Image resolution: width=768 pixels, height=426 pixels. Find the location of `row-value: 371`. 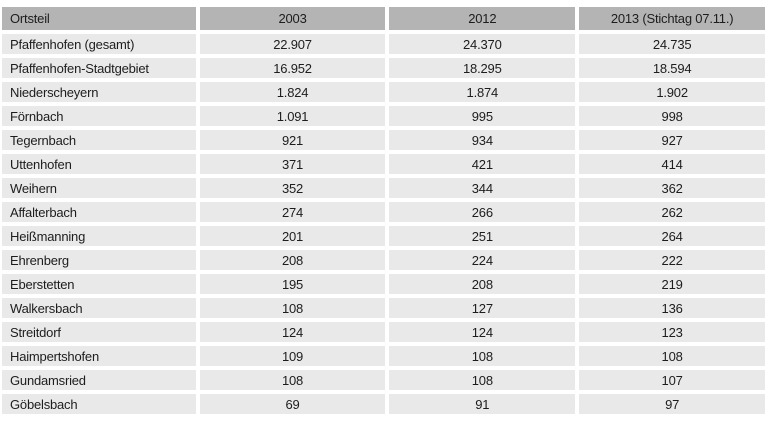

row-value: 371 is located at coordinates (292, 164).